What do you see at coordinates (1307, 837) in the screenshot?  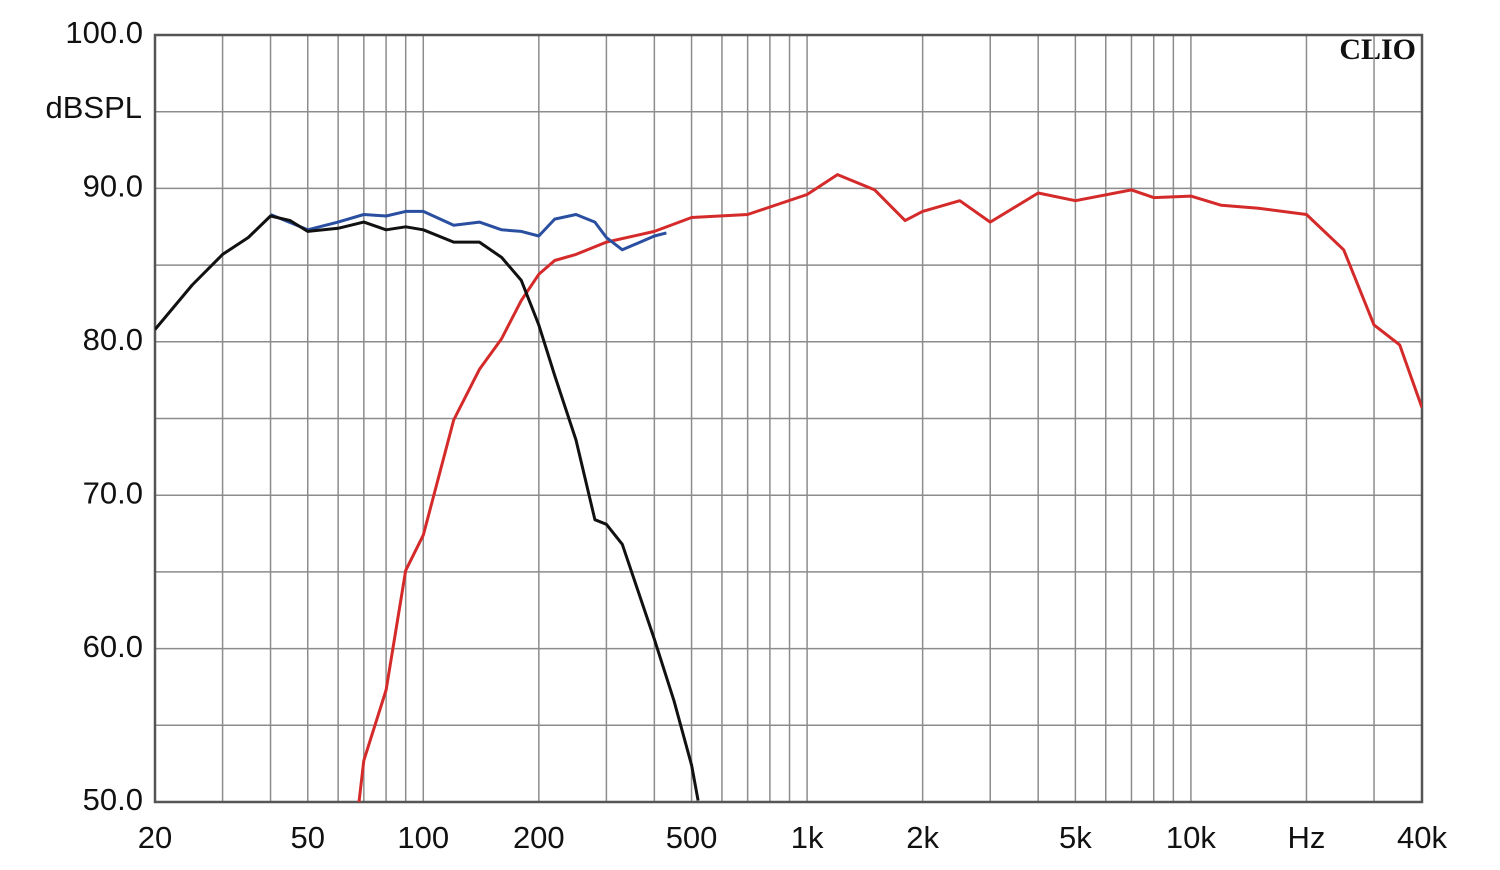 I see `x-tick-label: Hz` at bounding box center [1307, 837].